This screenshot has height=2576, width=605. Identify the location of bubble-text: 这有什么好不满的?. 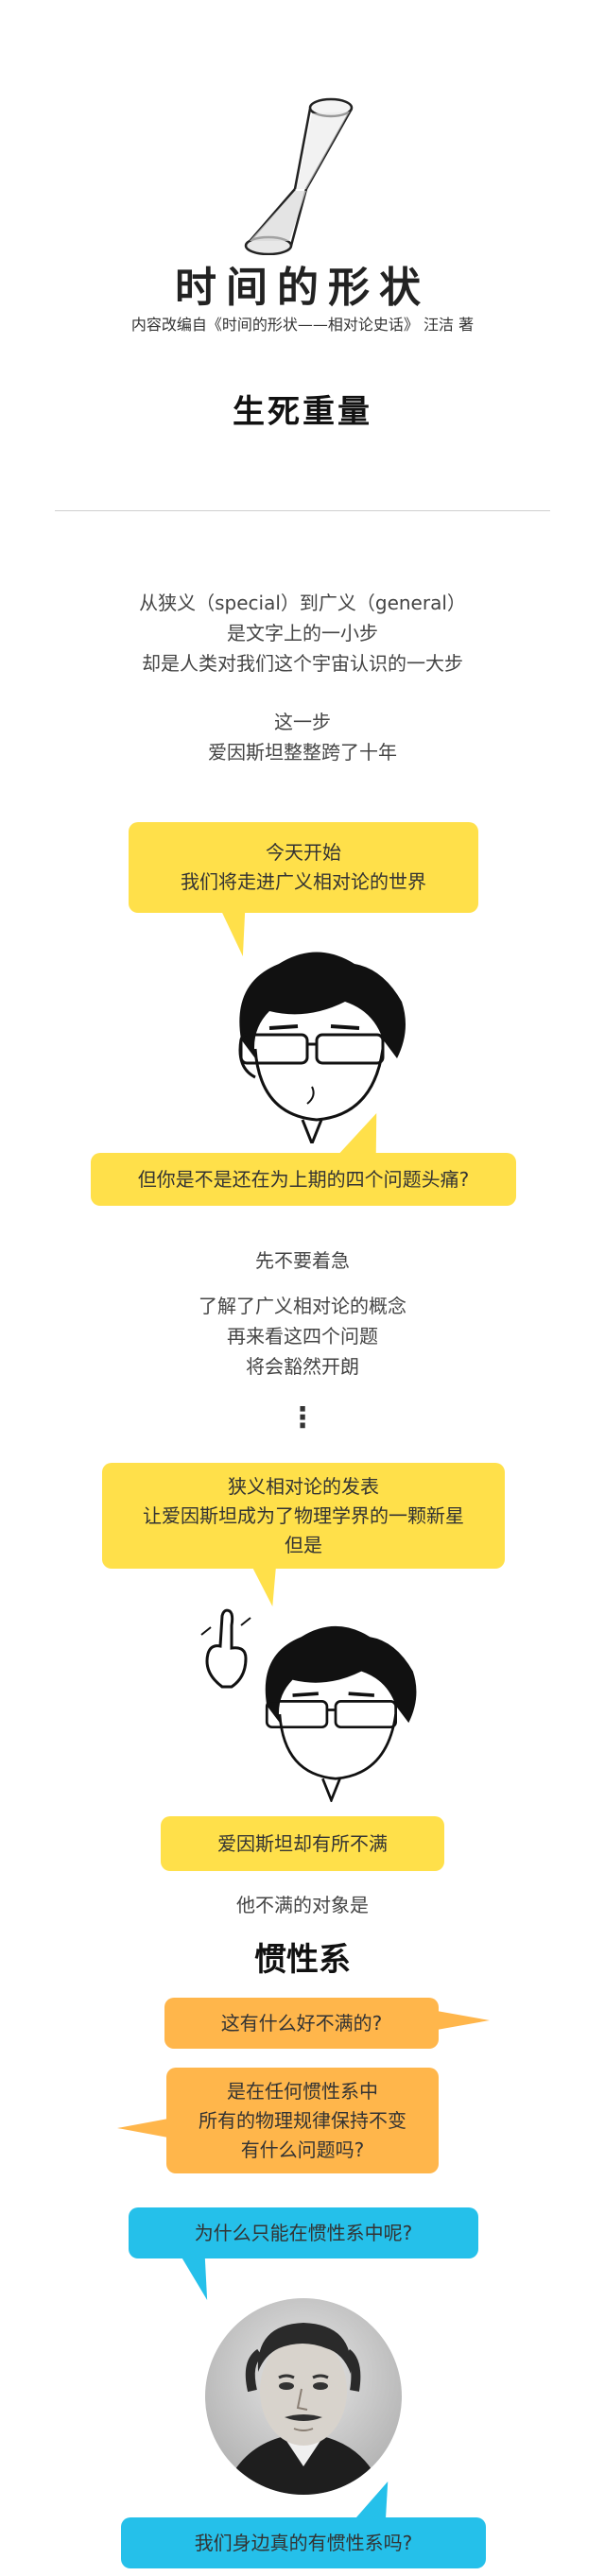
(302, 2023).